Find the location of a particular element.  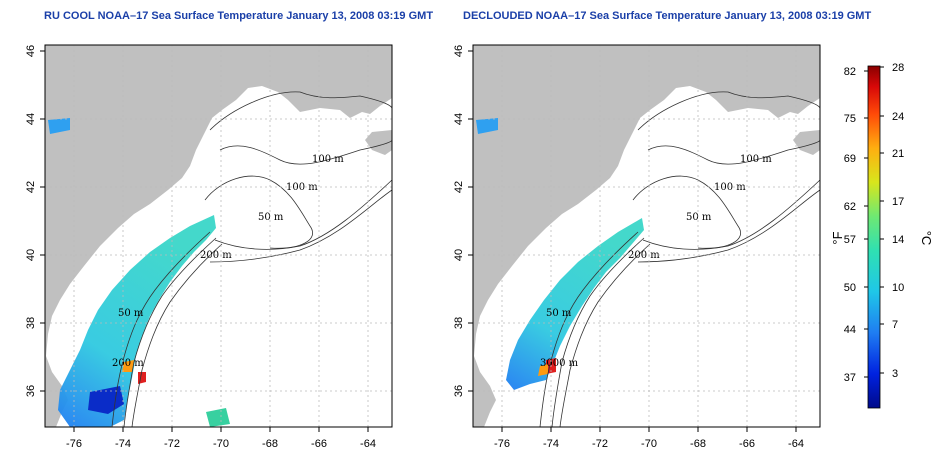

left-y-tick-labels: 36 38 40 42 44 46 is located at coordinates (31, 221).